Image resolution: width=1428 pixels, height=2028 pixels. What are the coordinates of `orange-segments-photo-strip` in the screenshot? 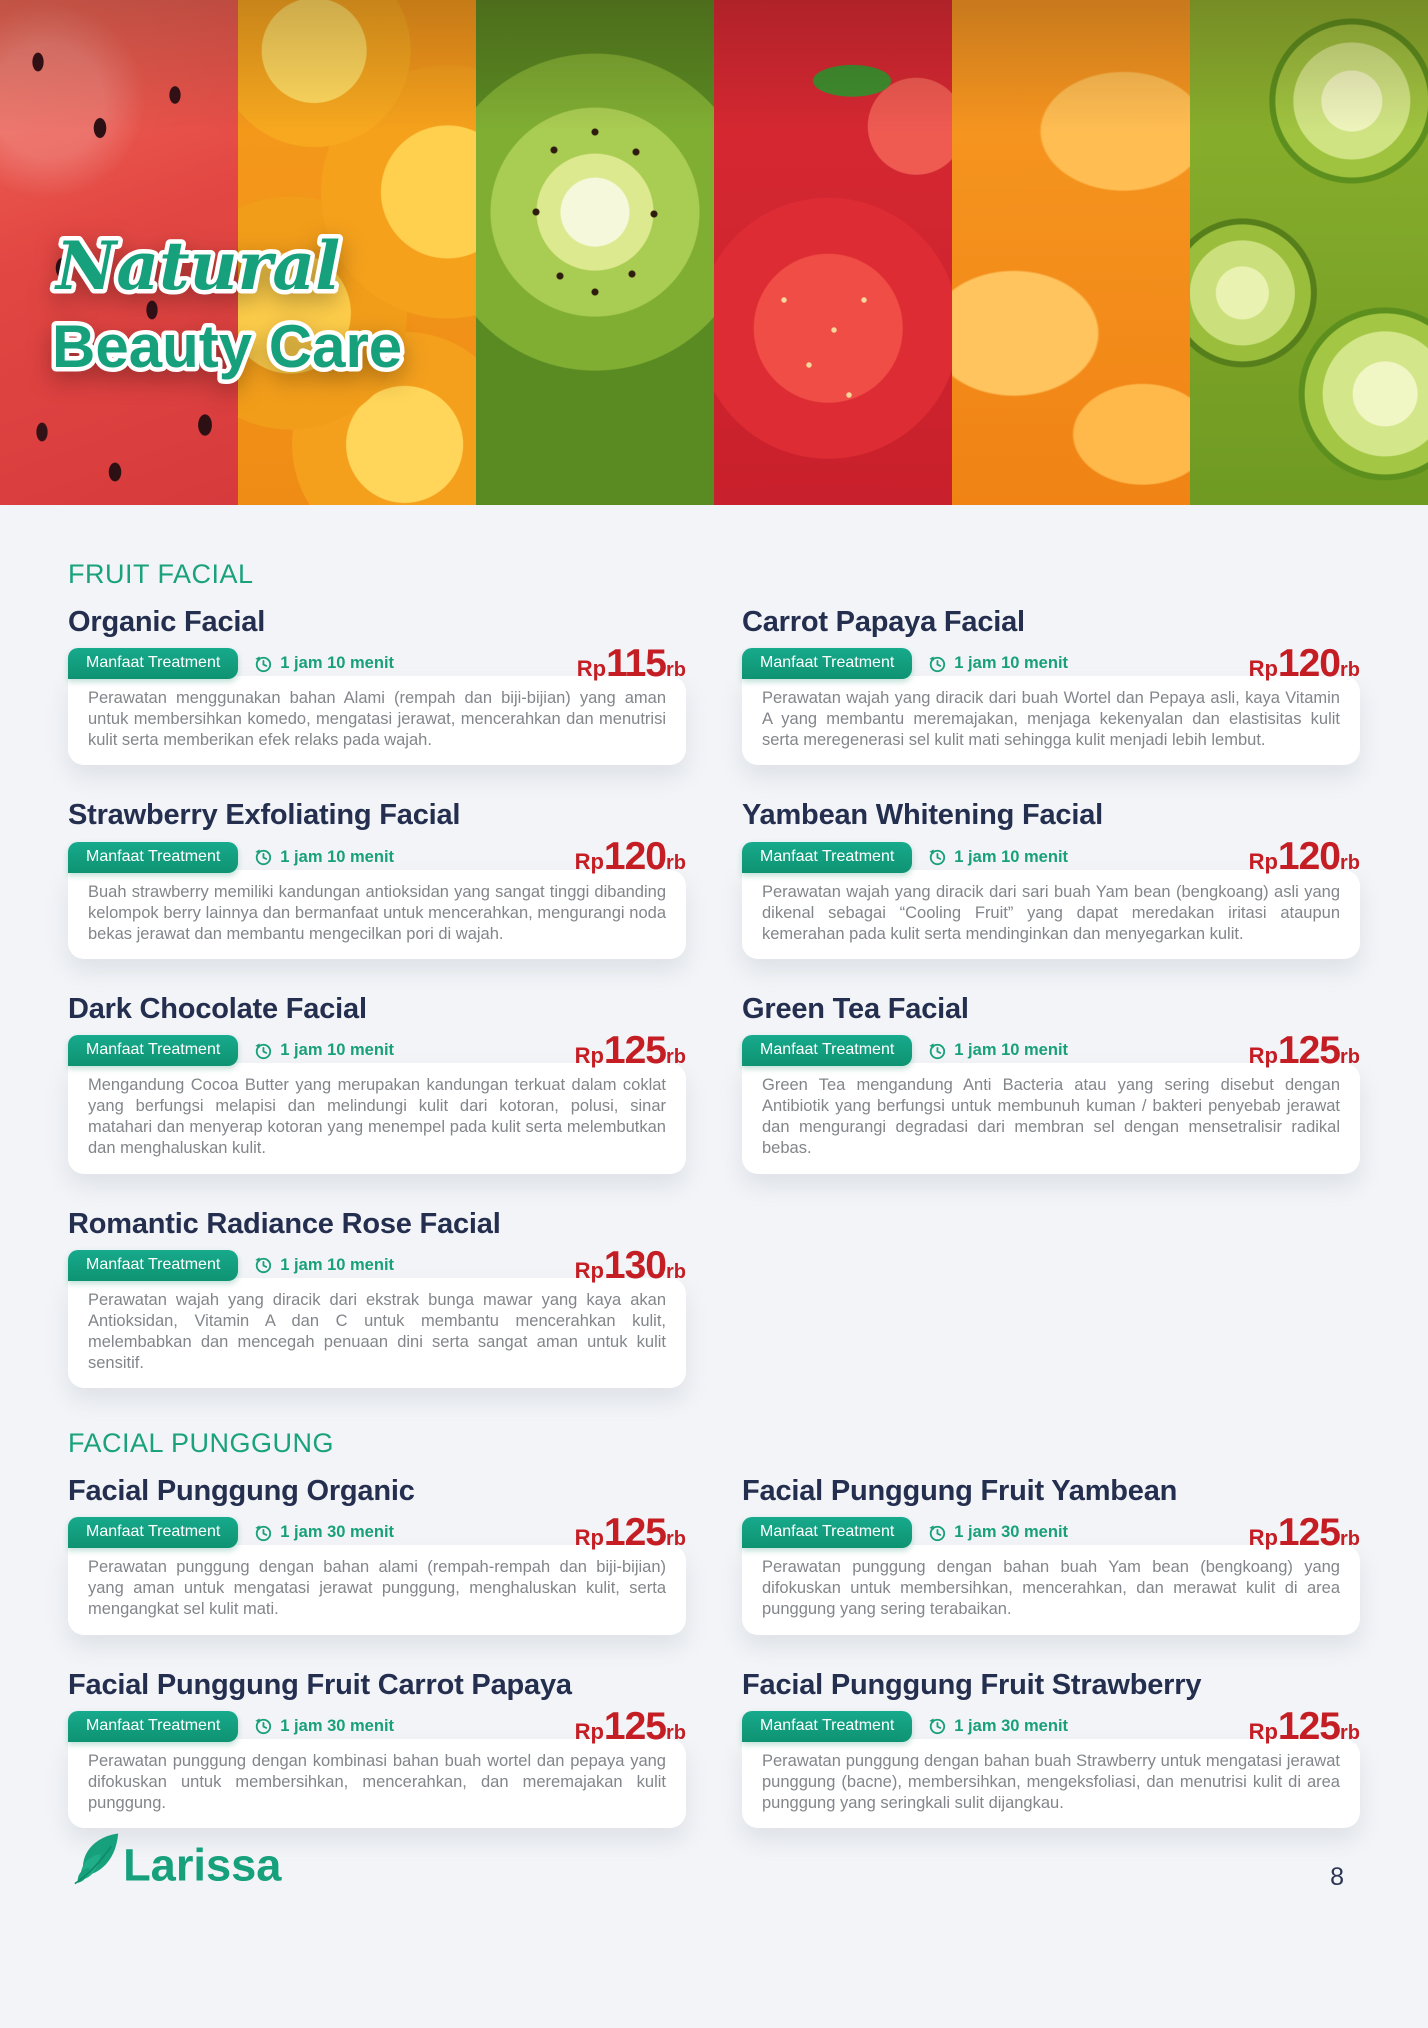 It's located at (1071, 252).